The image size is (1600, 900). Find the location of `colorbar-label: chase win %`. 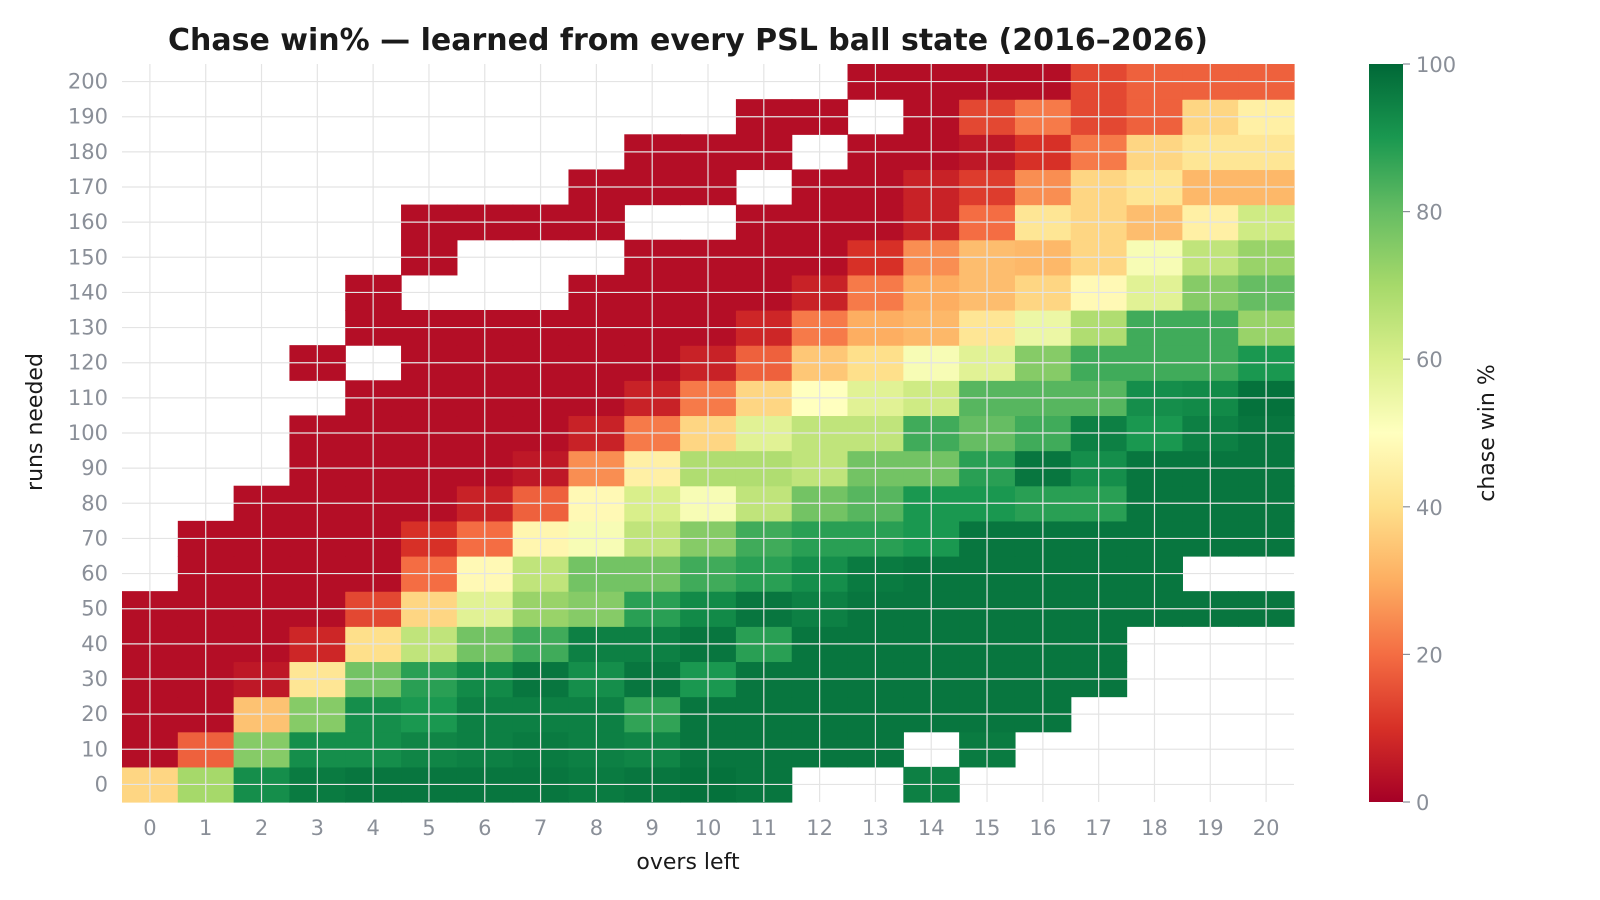

colorbar-label: chase win % is located at coordinates (1487, 432).